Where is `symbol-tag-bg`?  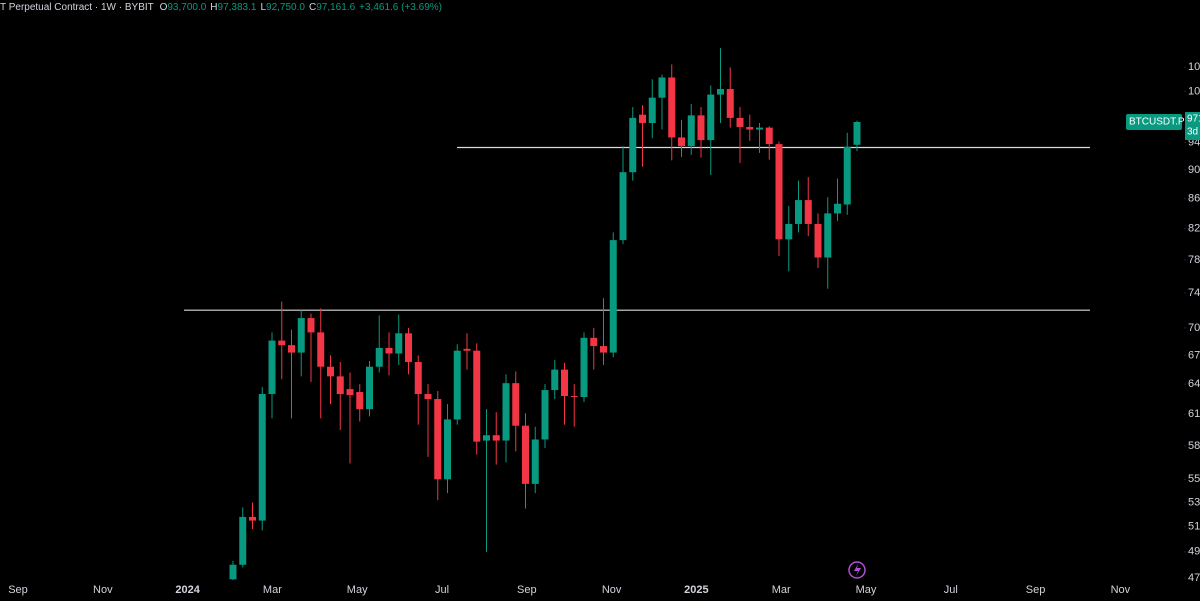
symbol-tag-bg is located at coordinates (1154, 122).